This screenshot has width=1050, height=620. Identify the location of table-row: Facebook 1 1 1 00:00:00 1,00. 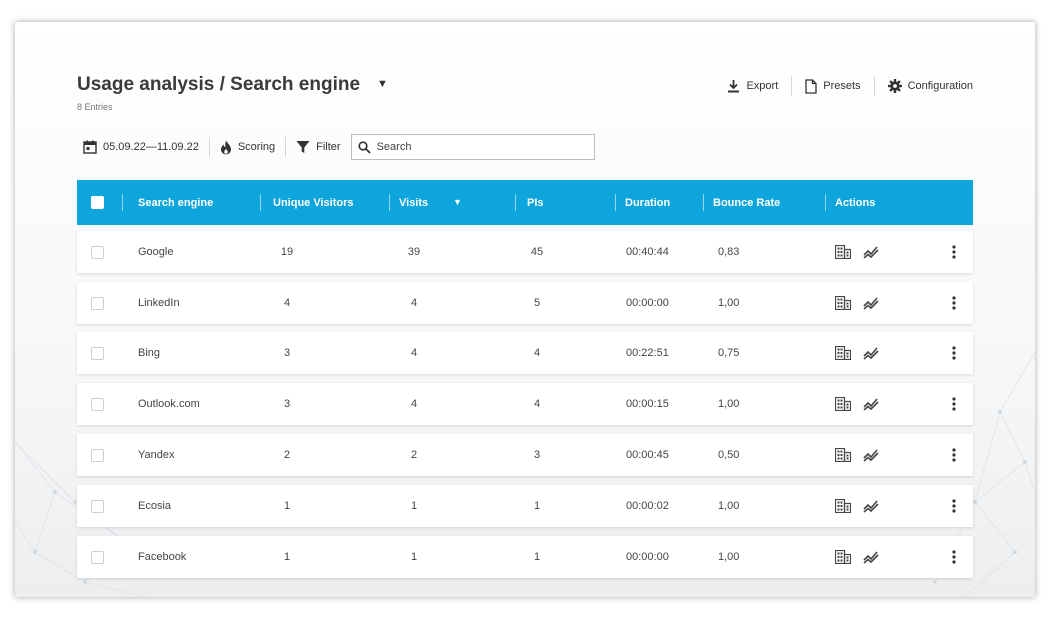
(525, 557).